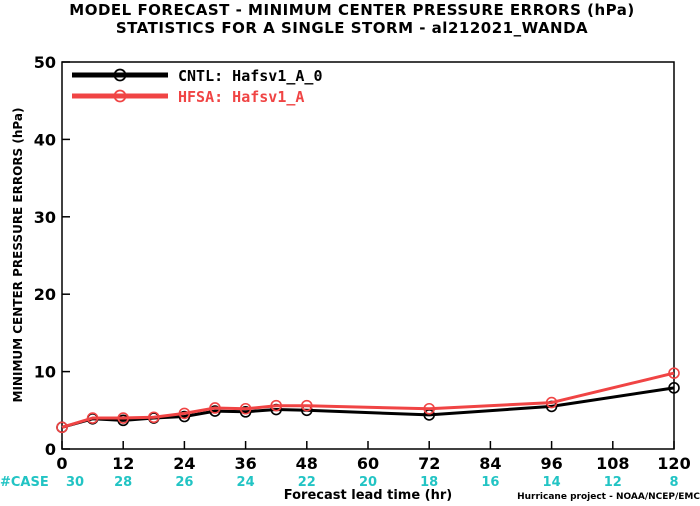 The height and width of the screenshot is (506, 700). What do you see at coordinates (197, 86) in the screenshot?
I see `legend: CNTL: Hafsv1_A_0 HFSA: Hafsv1_A` at bounding box center [197, 86].